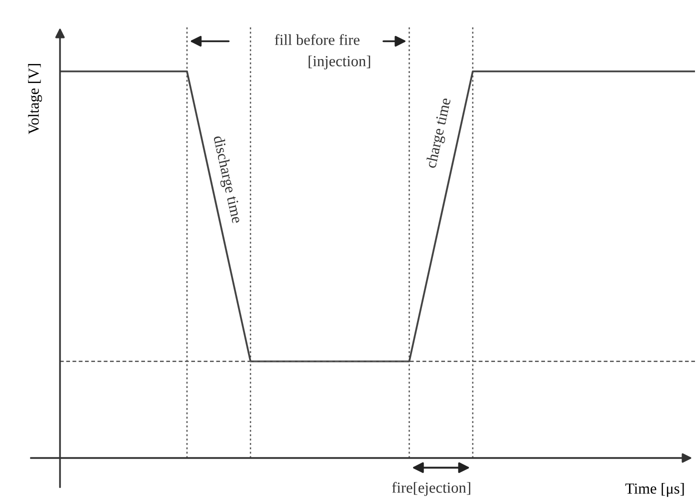 This screenshot has height=501, width=698. What do you see at coordinates (654, 490) in the screenshot?
I see `x-axis-title: Time [μs]` at bounding box center [654, 490].